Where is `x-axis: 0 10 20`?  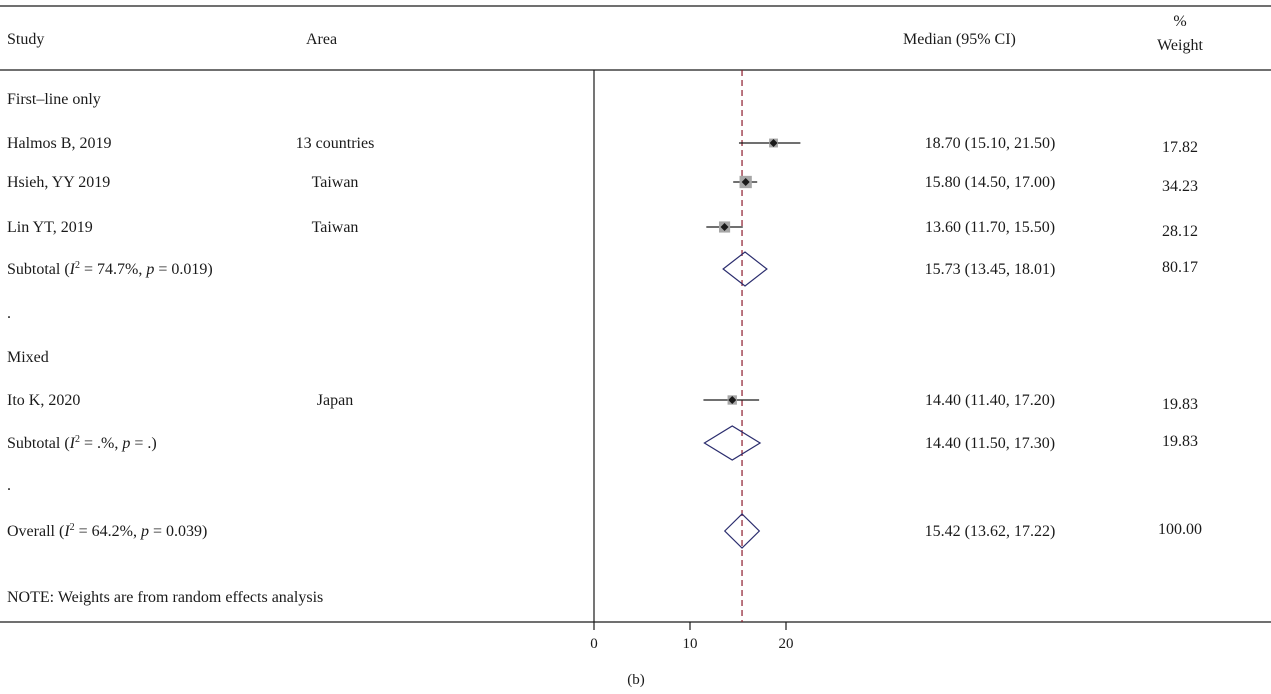 x-axis: 0 10 20 is located at coordinates (692, 637).